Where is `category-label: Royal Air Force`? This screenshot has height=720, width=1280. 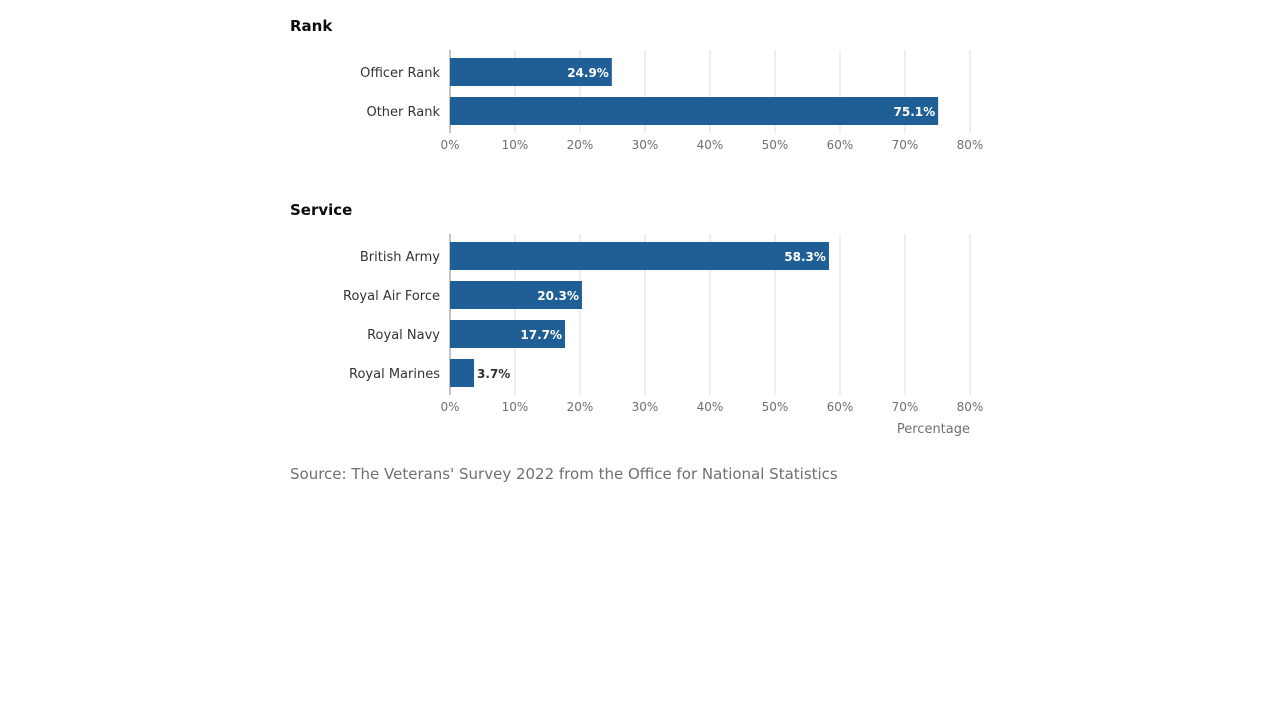
category-label: Royal Air Force is located at coordinates (391, 296).